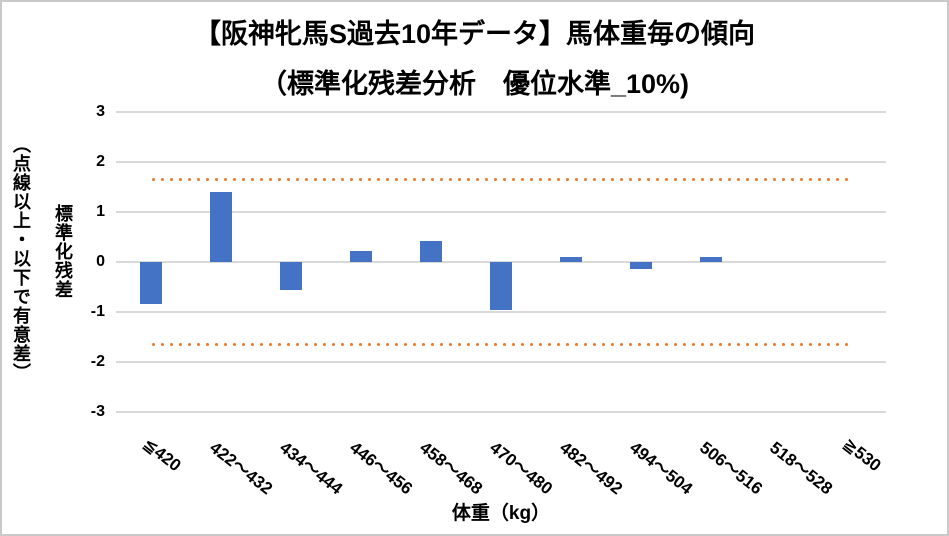 This screenshot has width=949, height=536. What do you see at coordinates (100, 261) in the screenshot?
I see `y-tick-label: 0` at bounding box center [100, 261].